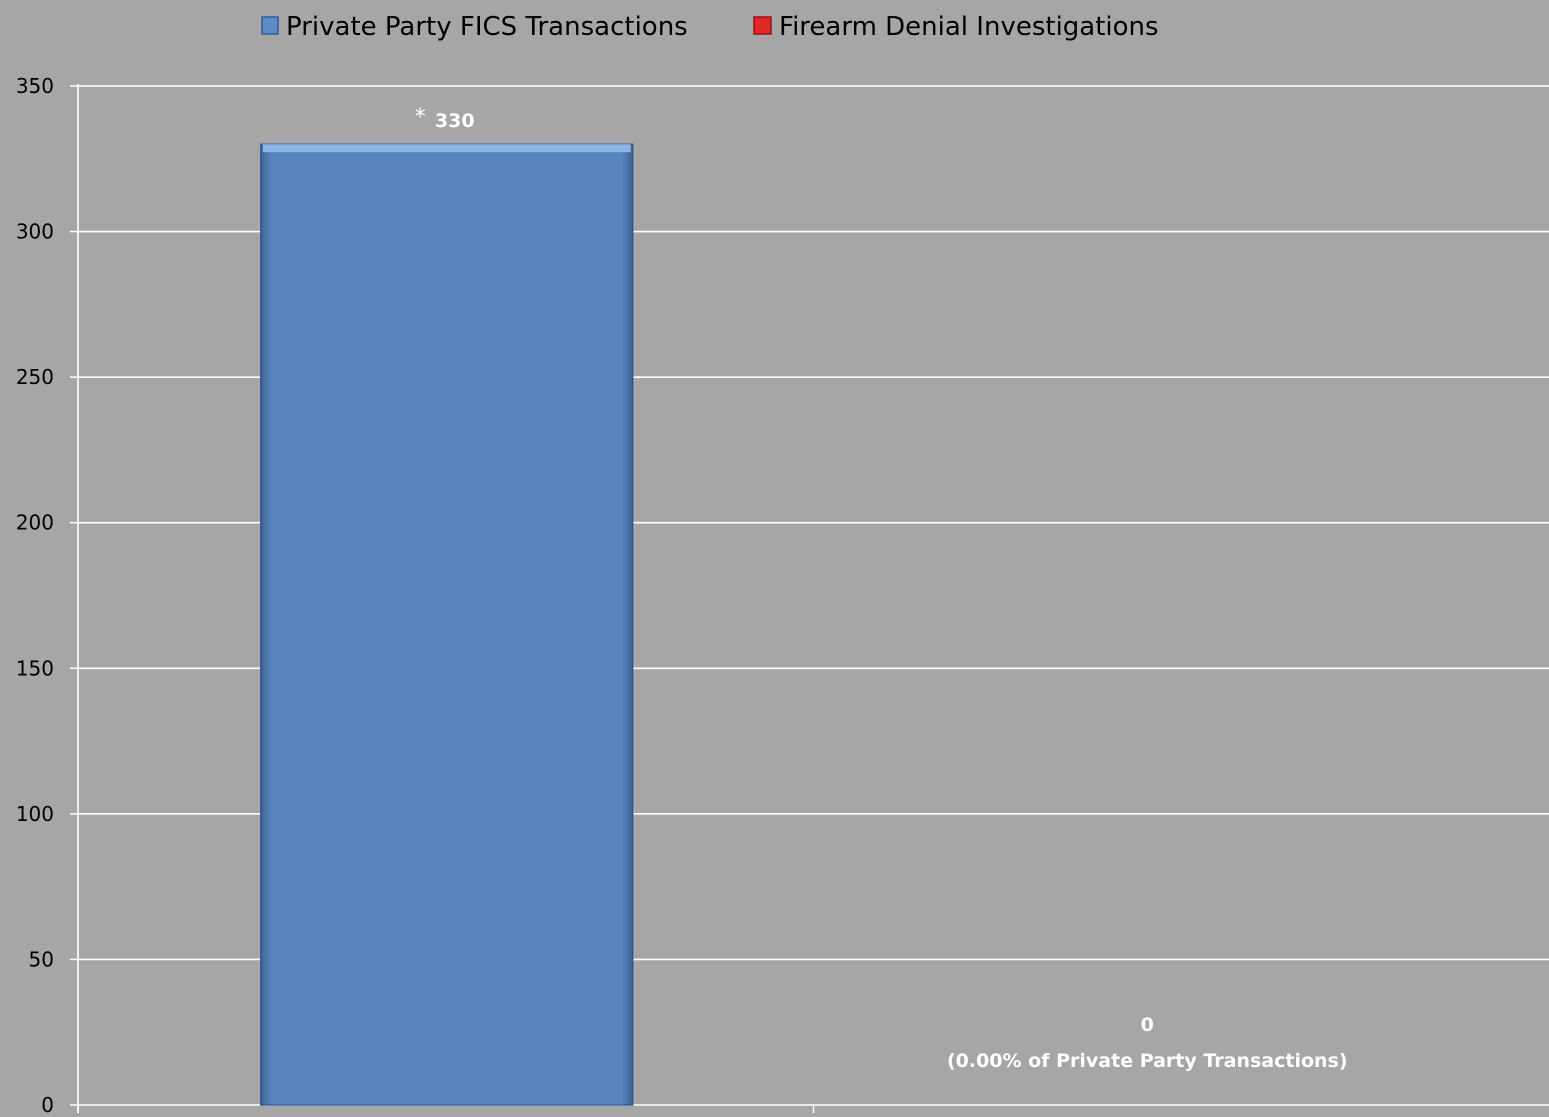  I want to click on y-tick-label: 50, so click(41, 959).